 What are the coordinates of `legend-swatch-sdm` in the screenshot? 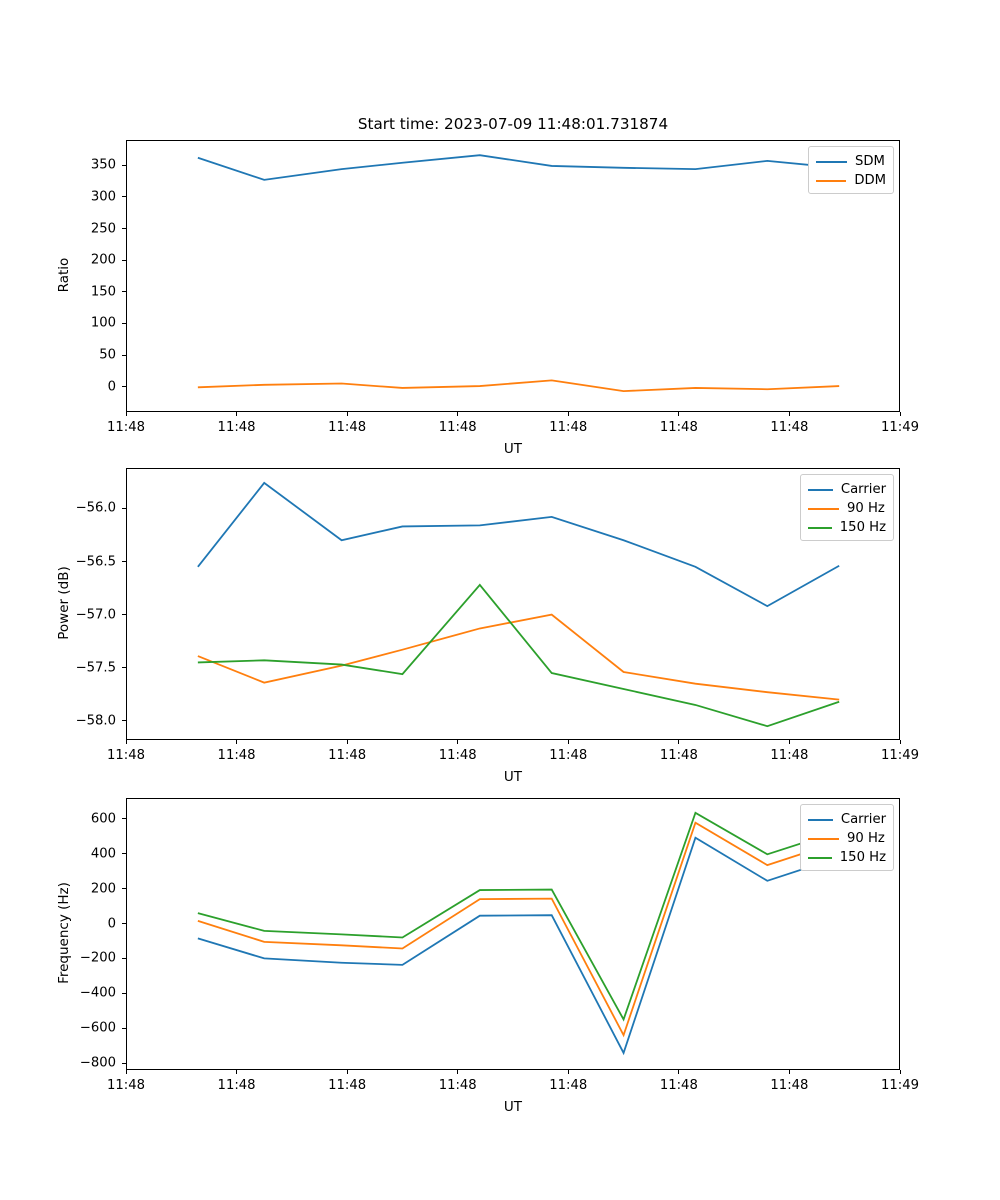 It's located at (831, 161).